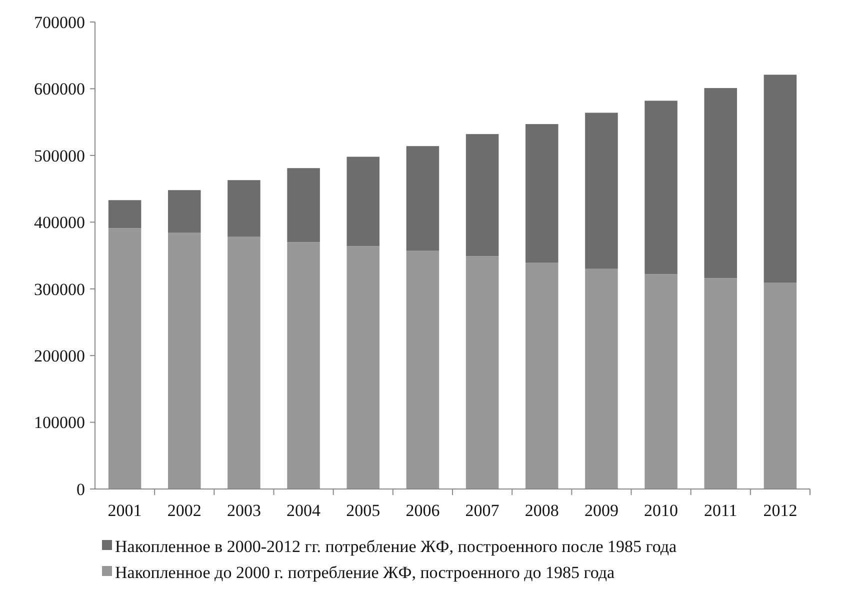 The width and height of the screenshot is (842, 604). Describe the element at coordinates (365, 572) in the screenshot. I see `legend-label: Накопленное до 2000 г. потребление ЖФ, построенного до 1985 года` at that location.